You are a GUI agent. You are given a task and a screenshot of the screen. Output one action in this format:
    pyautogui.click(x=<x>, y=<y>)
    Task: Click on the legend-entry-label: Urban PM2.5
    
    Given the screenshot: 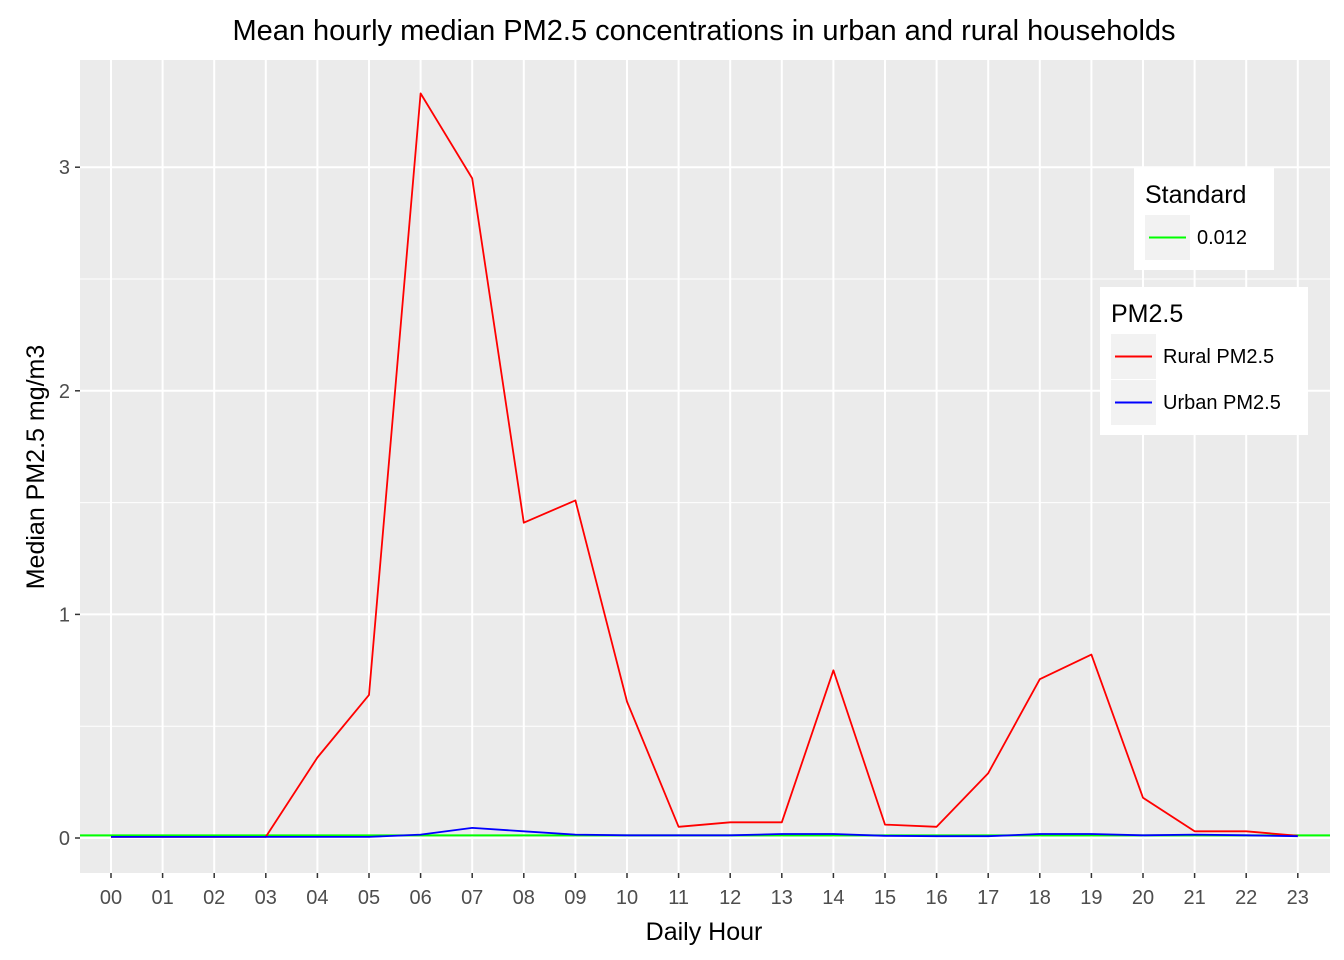 What is the action you would take?
    pyautogui.click(x=1222, y=403)
    